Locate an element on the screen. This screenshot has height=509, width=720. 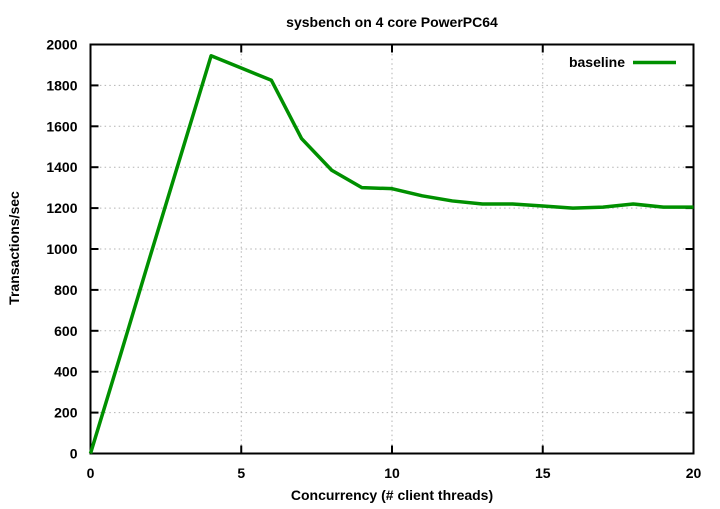
x-tick-label: 0 is located at coordinates (91, 473).